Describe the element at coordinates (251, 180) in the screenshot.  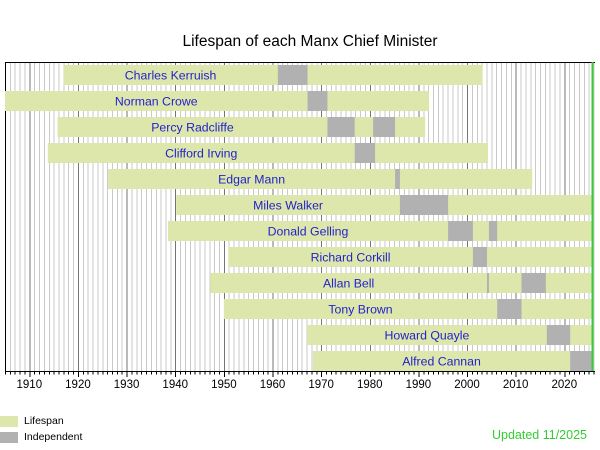
I see `person-name-label: Edgar Mann` at that location.